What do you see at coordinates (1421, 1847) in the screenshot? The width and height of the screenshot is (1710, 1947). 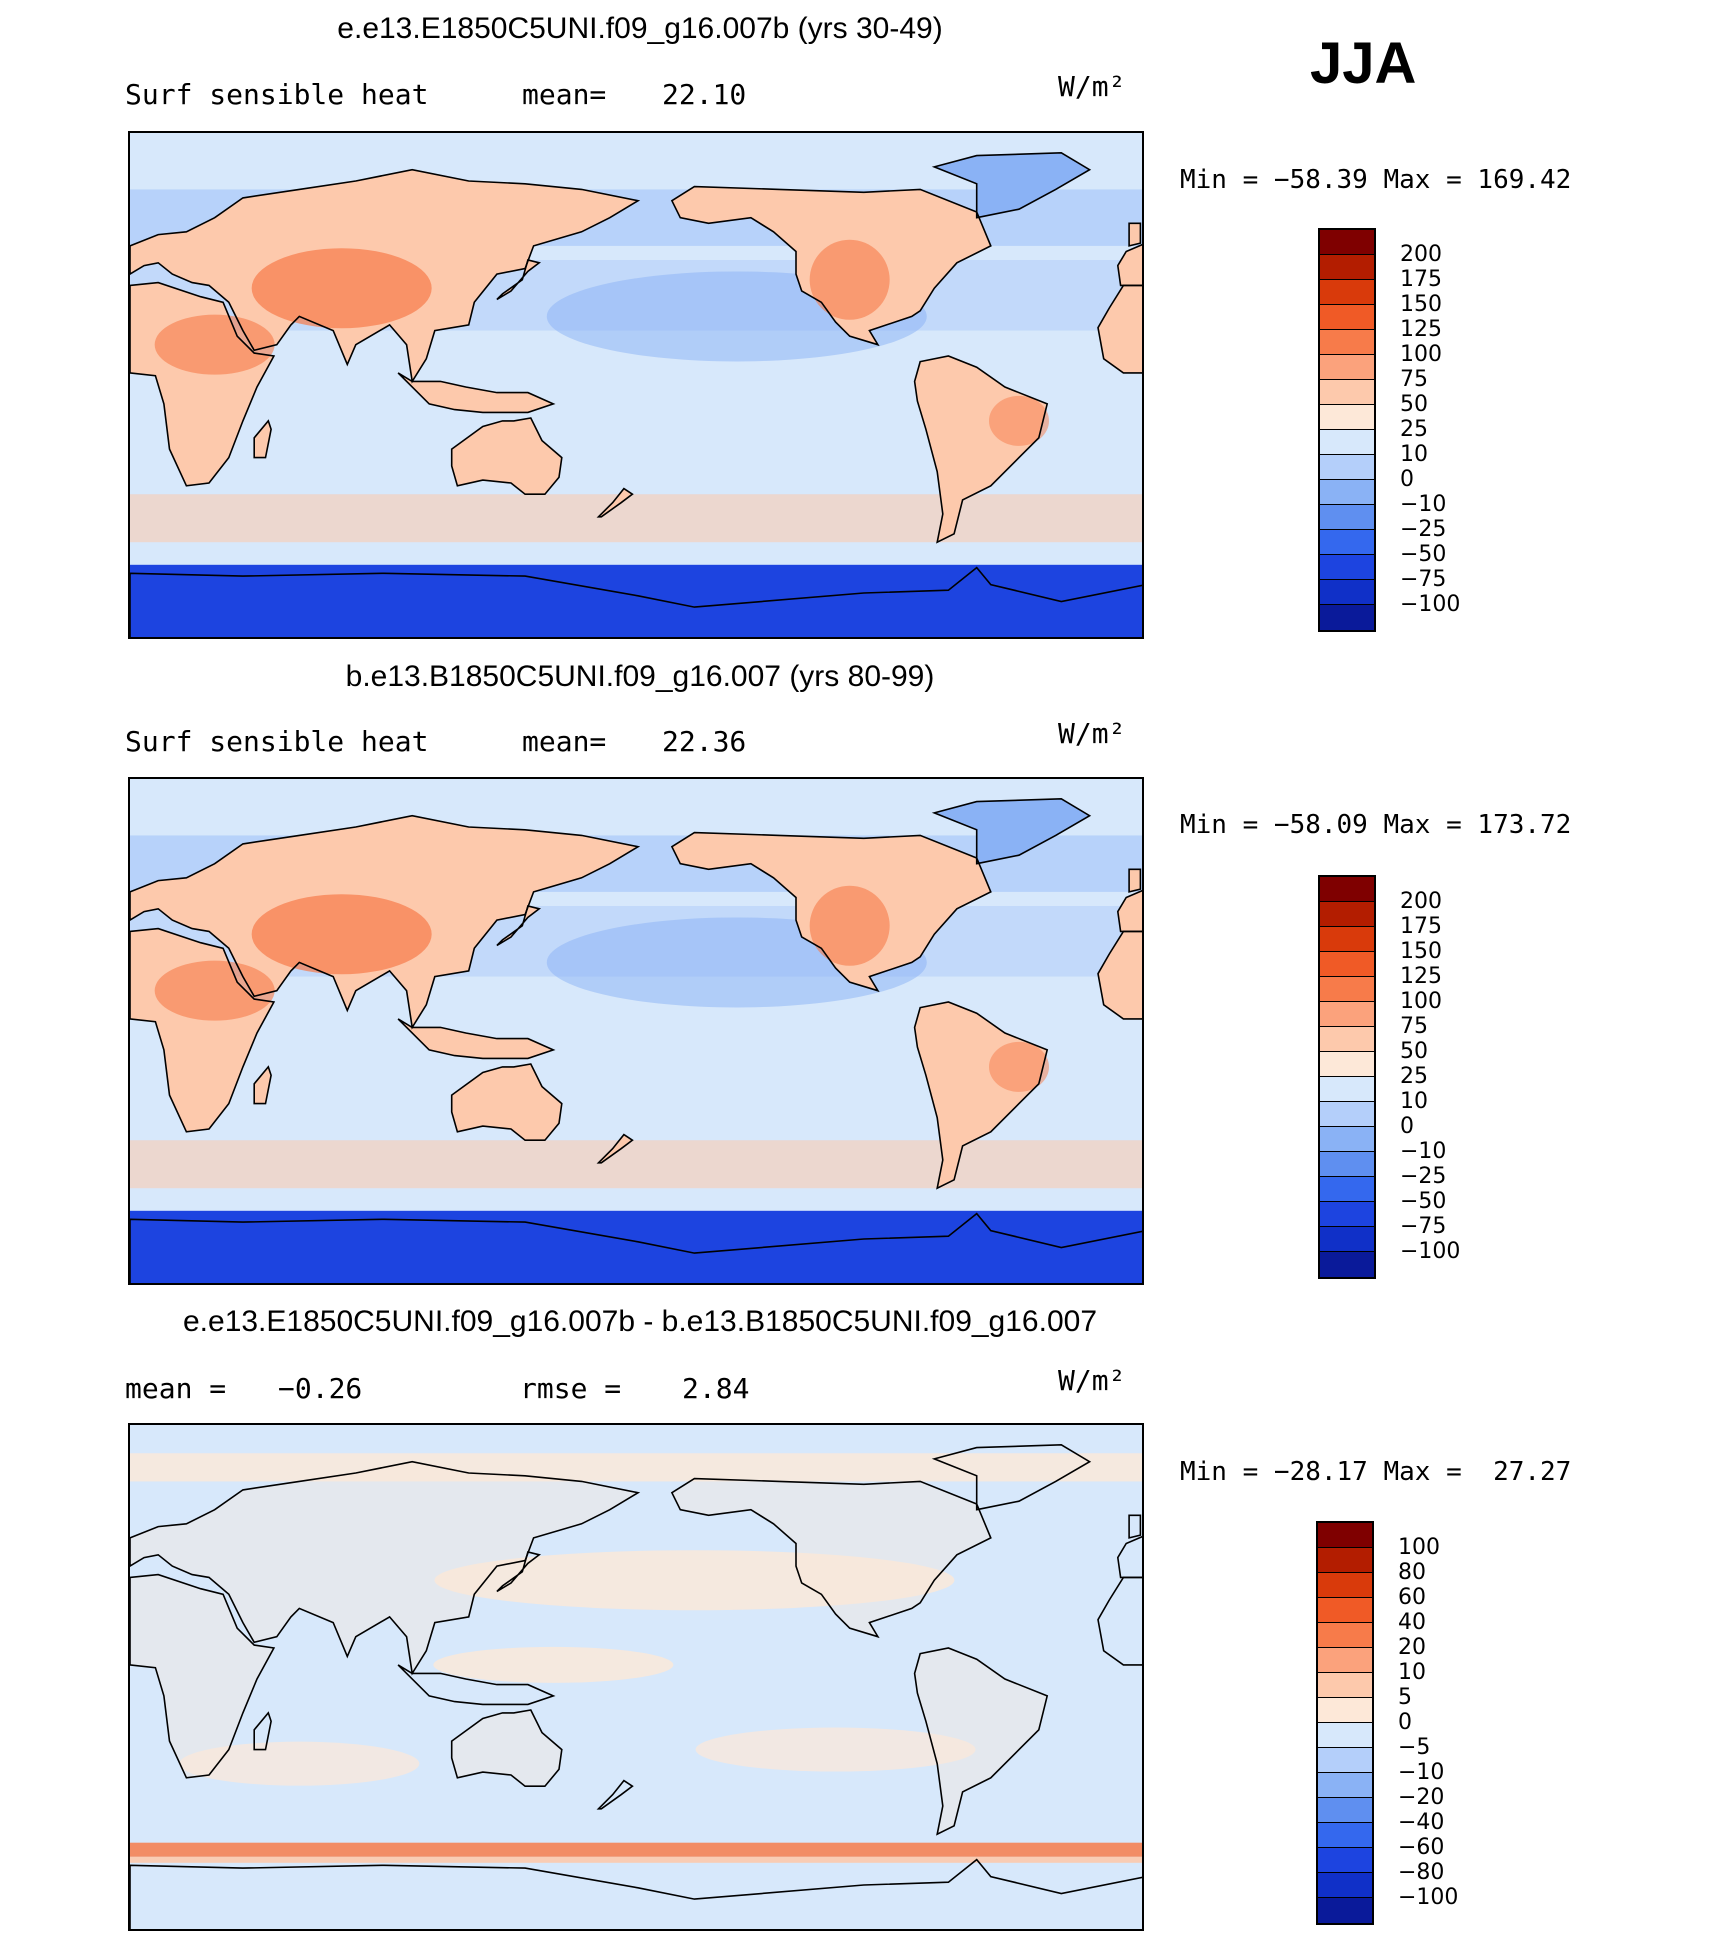 I see `colorbar-level-label: −60` at bounding box center [1421, 1847].